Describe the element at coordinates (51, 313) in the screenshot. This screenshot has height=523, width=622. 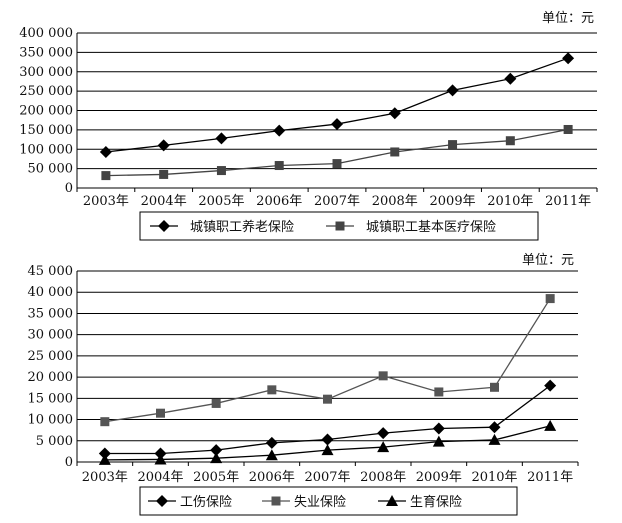
I see `y-tick-label: 35 000` at that location.